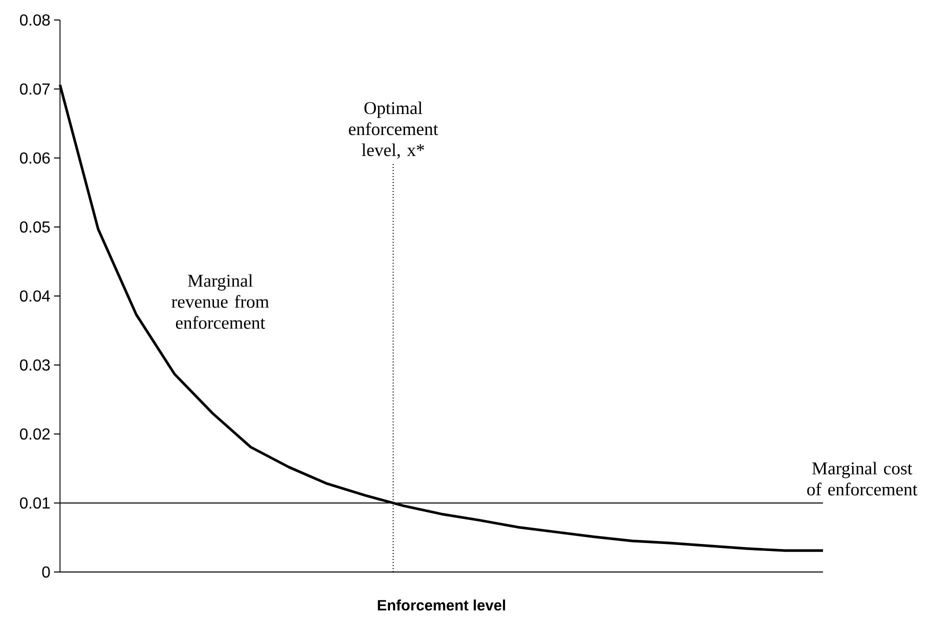 This screenshot has height=617, width=925. I want to click on y-tick-label: 0.04, so click(35, 296).